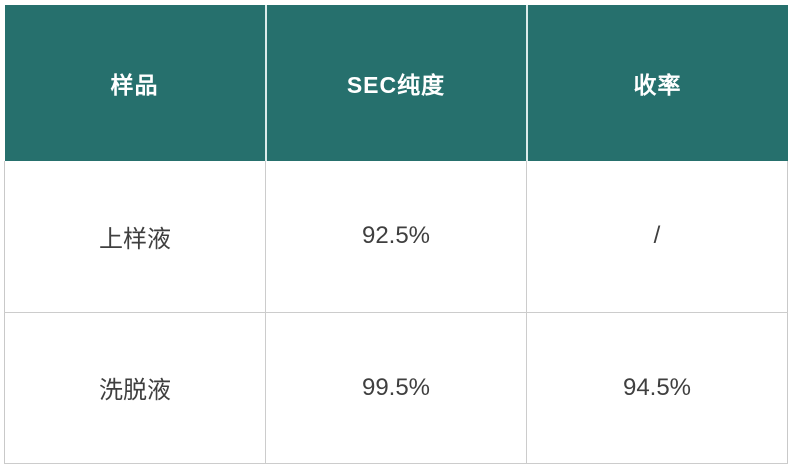 The height and width of the screenshot is (471, 792). Describe the element at coordinates (657, 387) in the screenshot. I see `cell-yield-value: 94.5%` at that location.